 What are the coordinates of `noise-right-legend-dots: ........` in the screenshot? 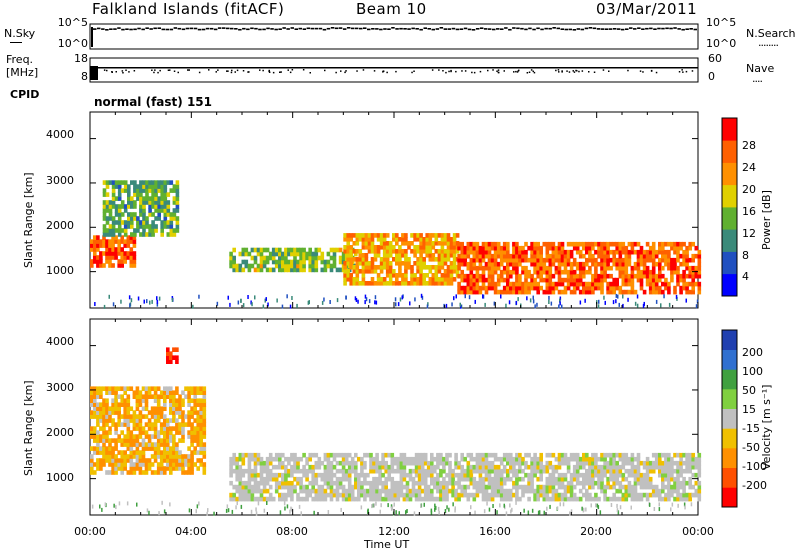 It's located at (768, 42).